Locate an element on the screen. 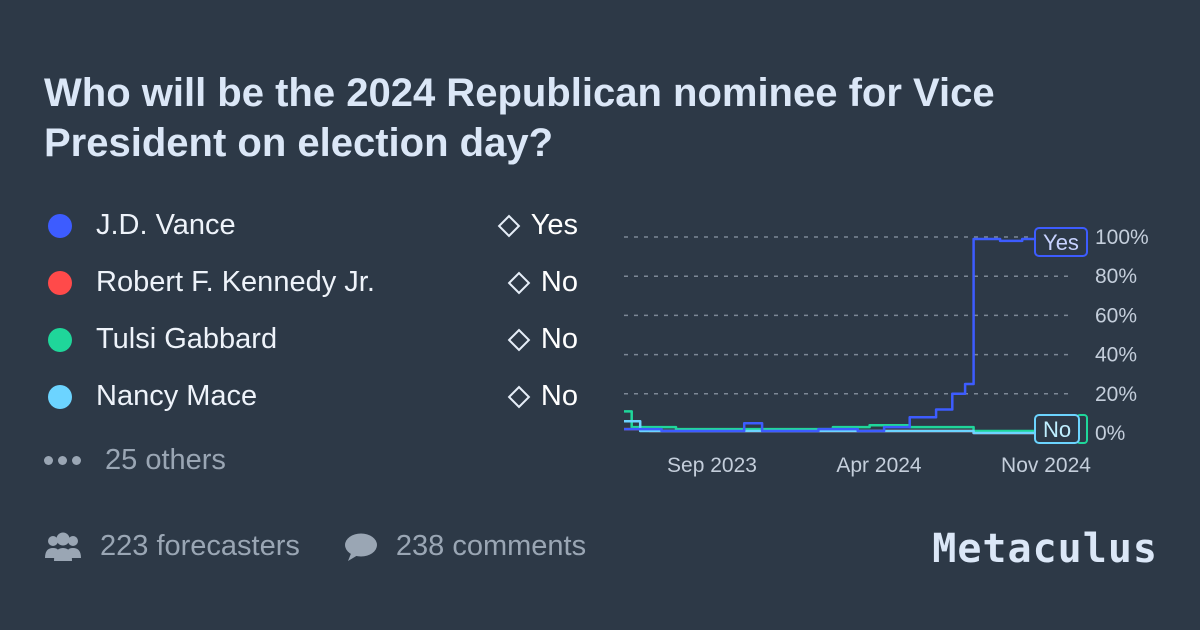  y-tick-label: 80% is located at coordinates (1116, 276).